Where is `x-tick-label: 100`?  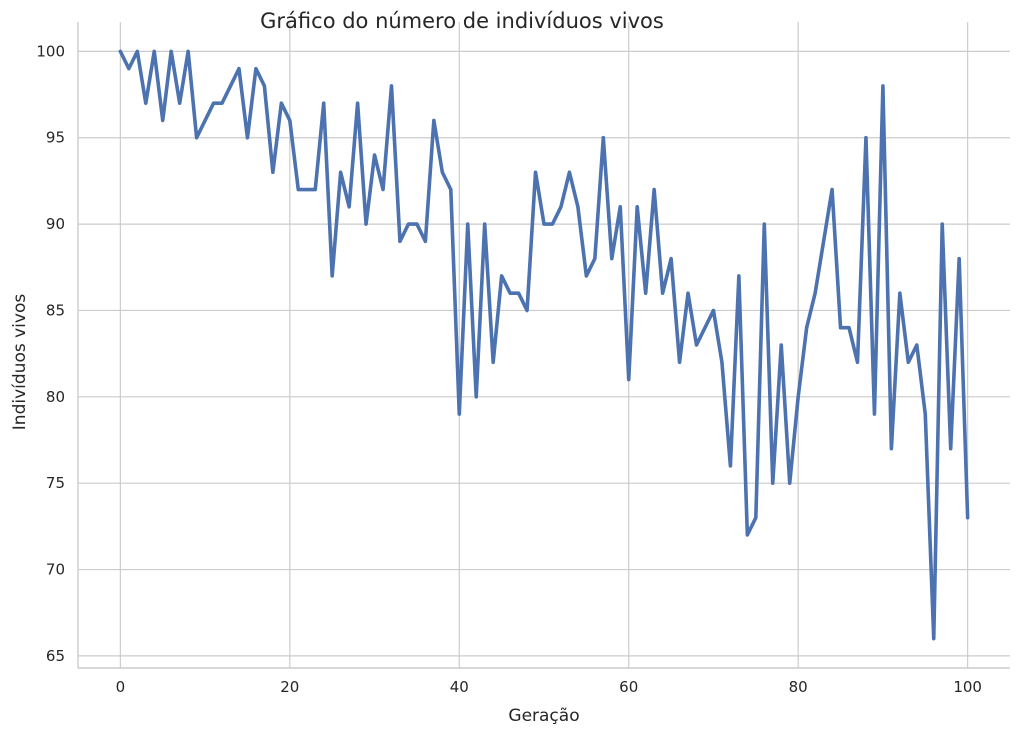 x-tick-label: 100 is located at coordinates (967, 687).